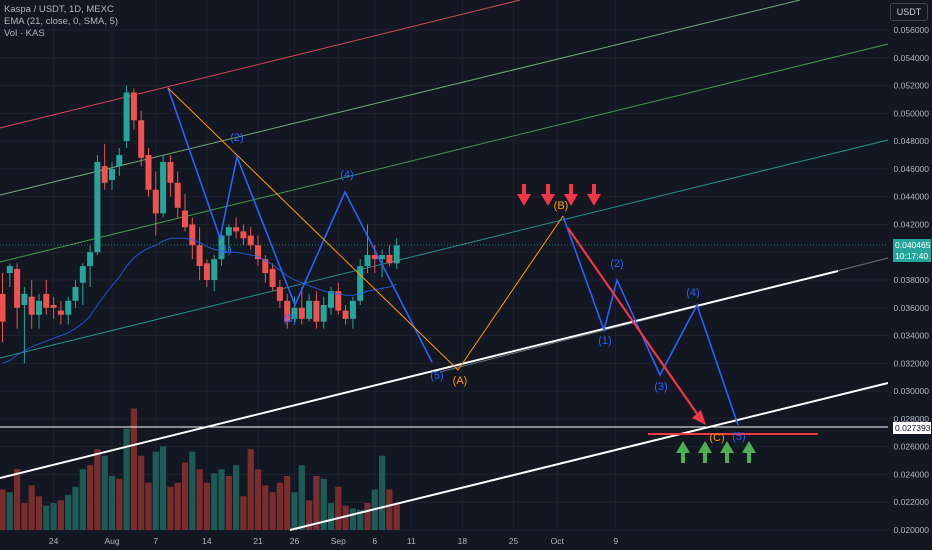  What do you see at coordinates (155, 541) in the screenshot?
I see `time-tick-label: 7` at bounding box center [155, 541].